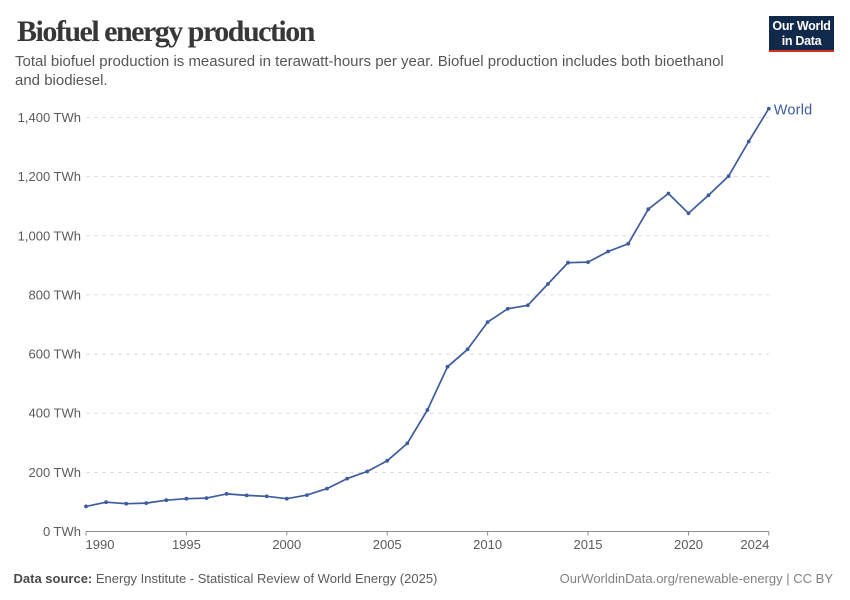 The width and height of the screenshot is (850, 600). What do you see at coordinates (54, 413) in the screenshot?
I see `svg-text: 400 TWh` at bounding box center [54, 413].